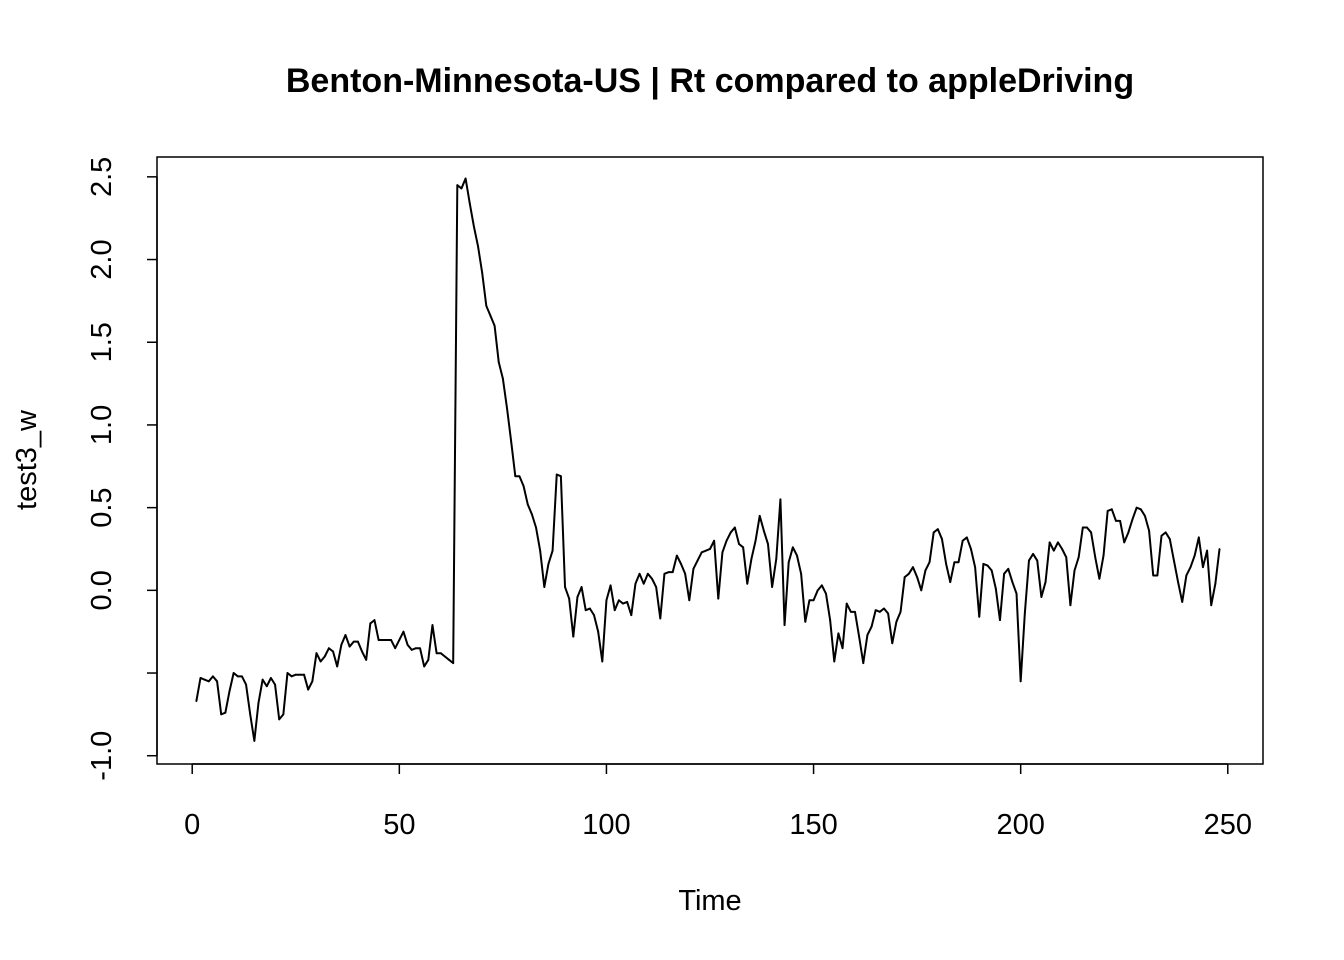  Describe the element at coordinates (399, 825) in the screenshot. I see `x-tick-label: 50` at that location.